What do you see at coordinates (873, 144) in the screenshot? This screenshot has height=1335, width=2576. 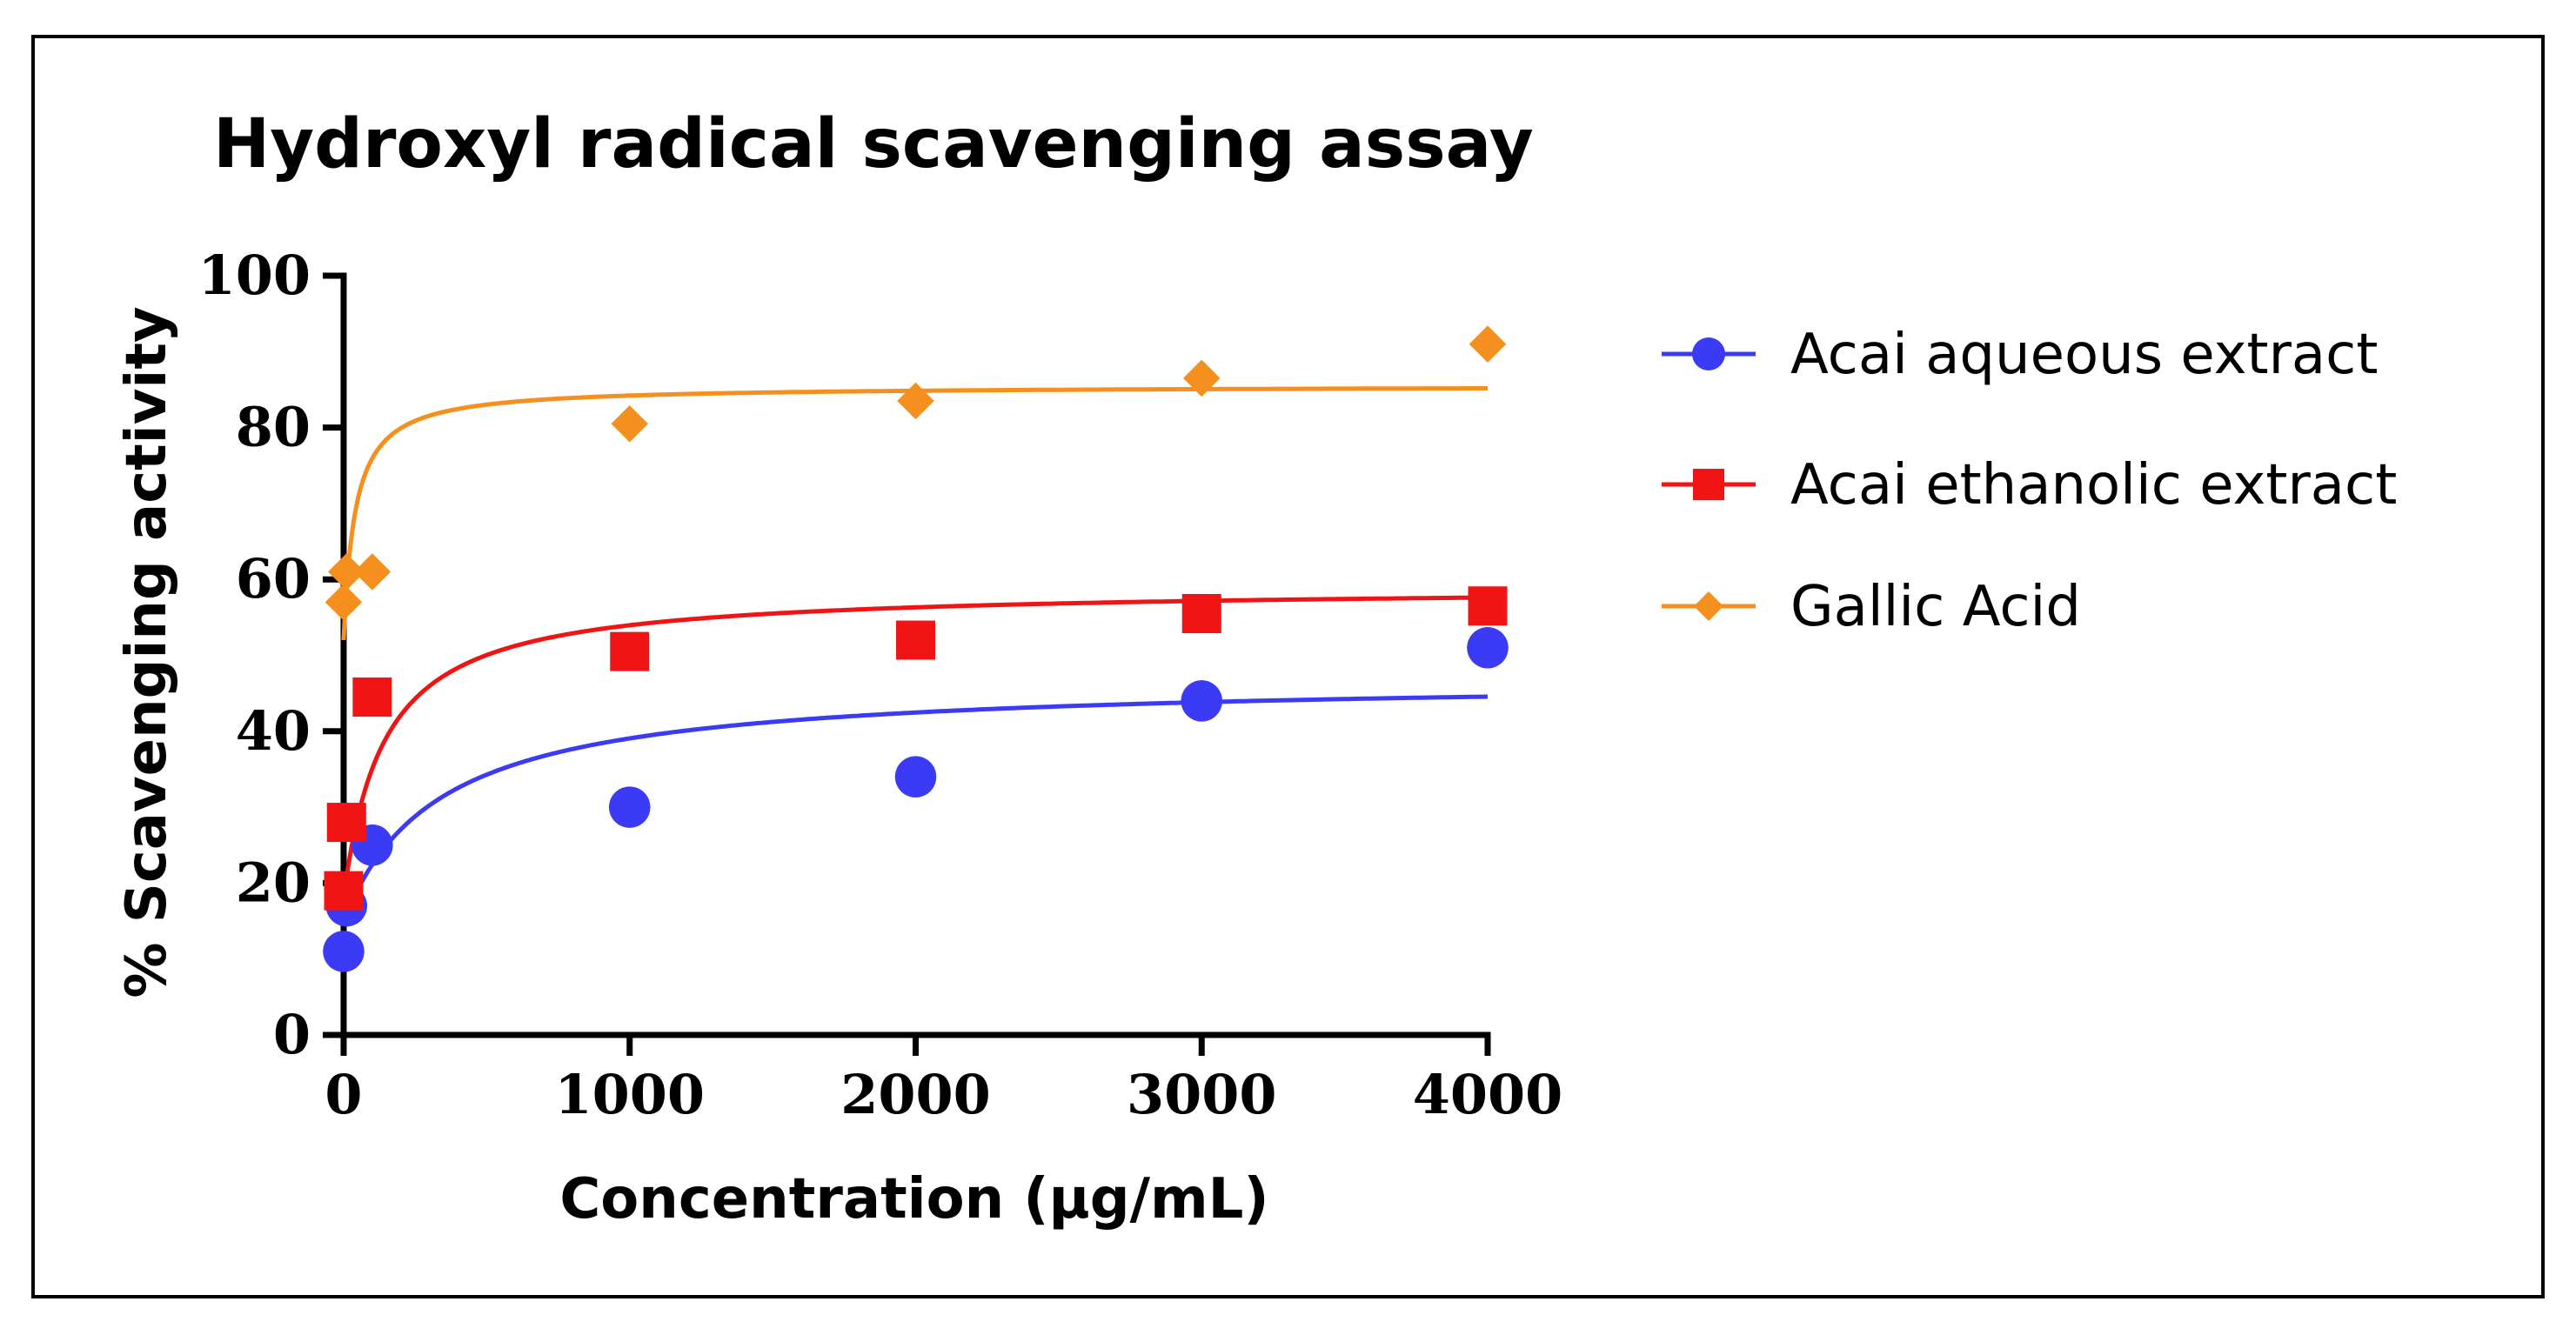 I see `chart-title: Hydroxyl radical scavenging assay` at bounding box center [873, 144].